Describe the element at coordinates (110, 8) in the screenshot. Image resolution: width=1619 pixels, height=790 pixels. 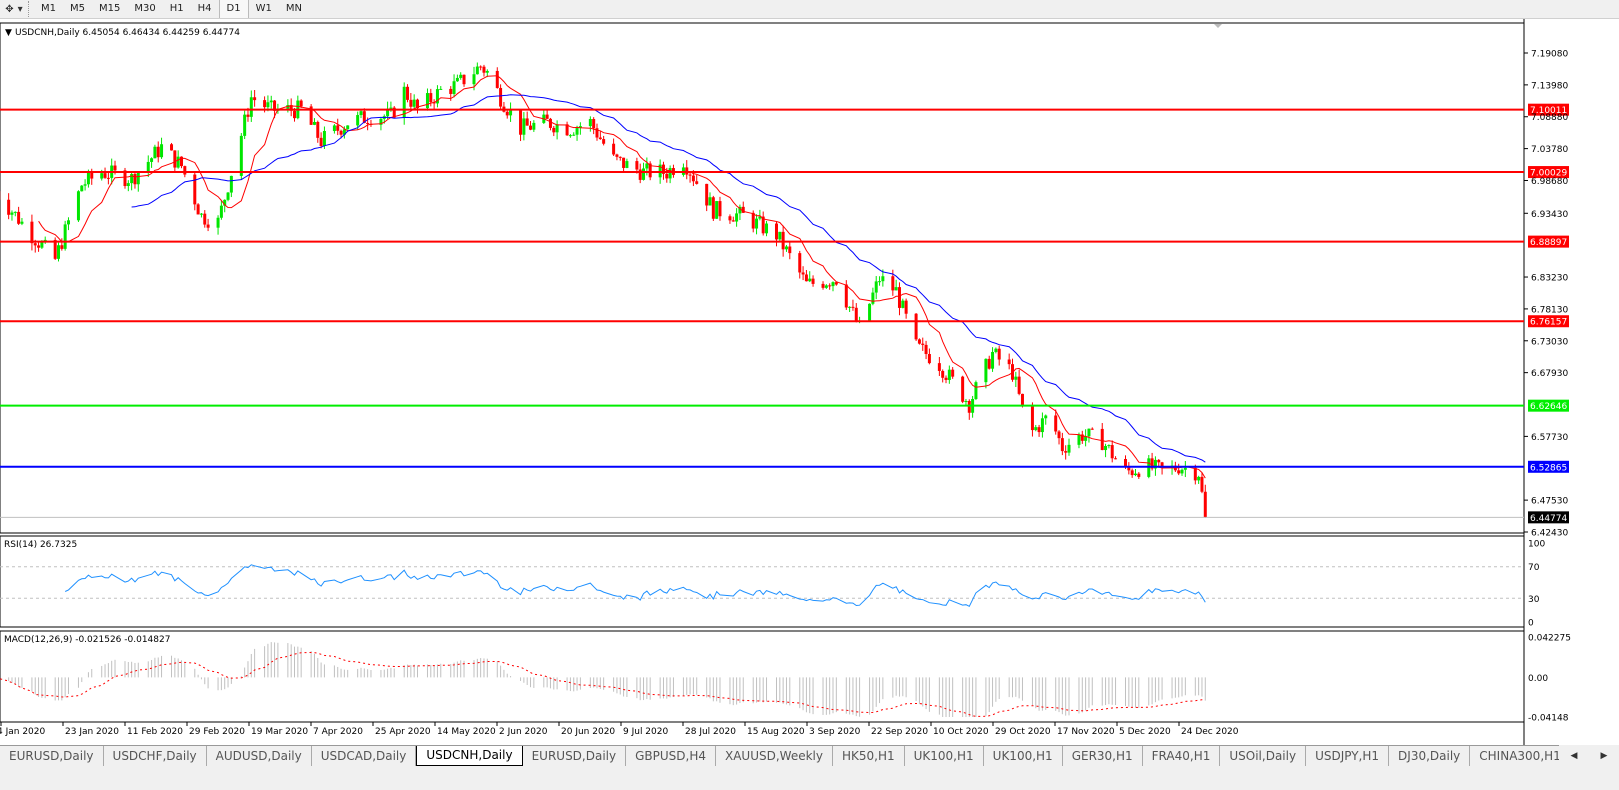
I see `timeframe-m15: M15` at that location.